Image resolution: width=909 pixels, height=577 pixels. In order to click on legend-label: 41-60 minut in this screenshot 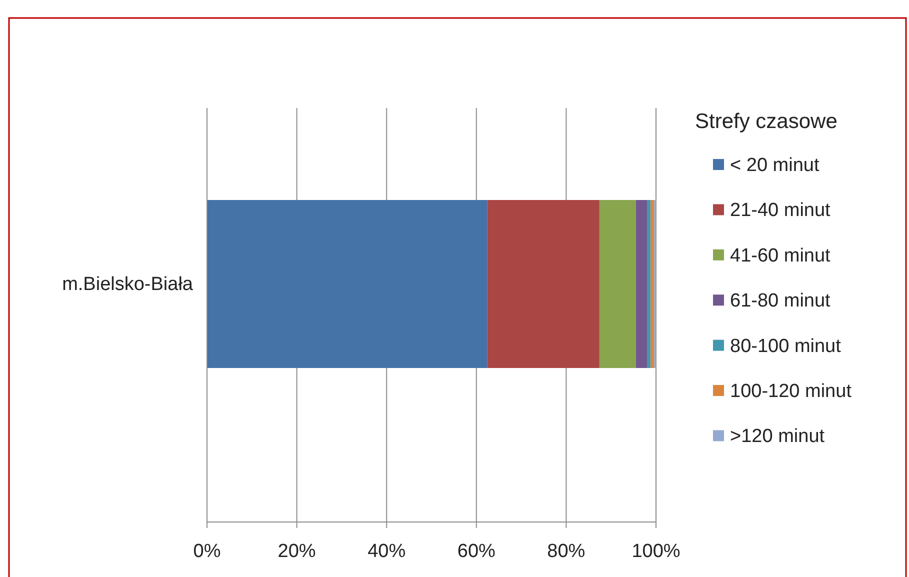, I will do `click(781, 255)`.